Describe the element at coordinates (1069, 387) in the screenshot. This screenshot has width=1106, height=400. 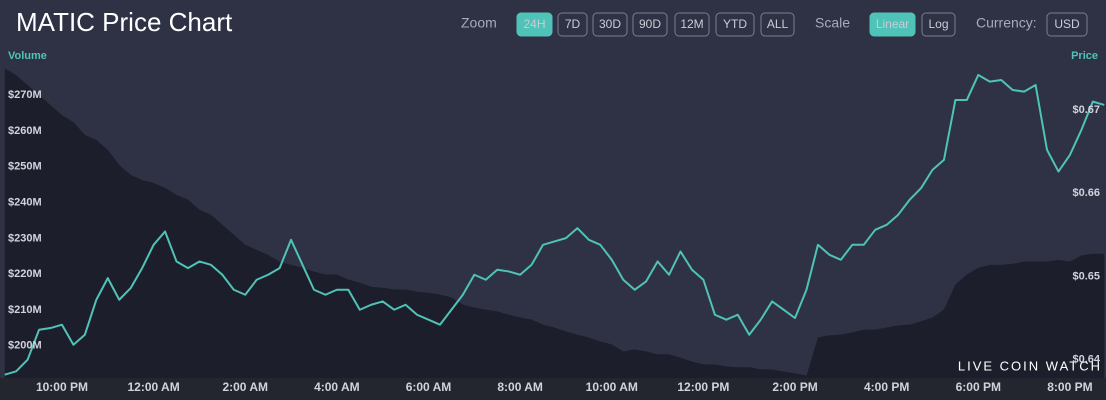
I see `x-tick-label: 8:00 PM` at that location.